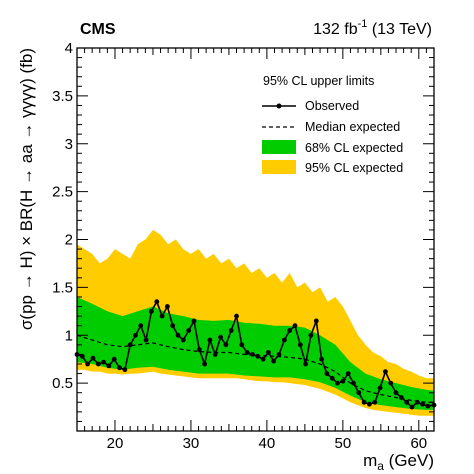 The height and width of the screenshot is (474, 474). I want to click on legend-entry-observed: Observed, so click(332, 106).